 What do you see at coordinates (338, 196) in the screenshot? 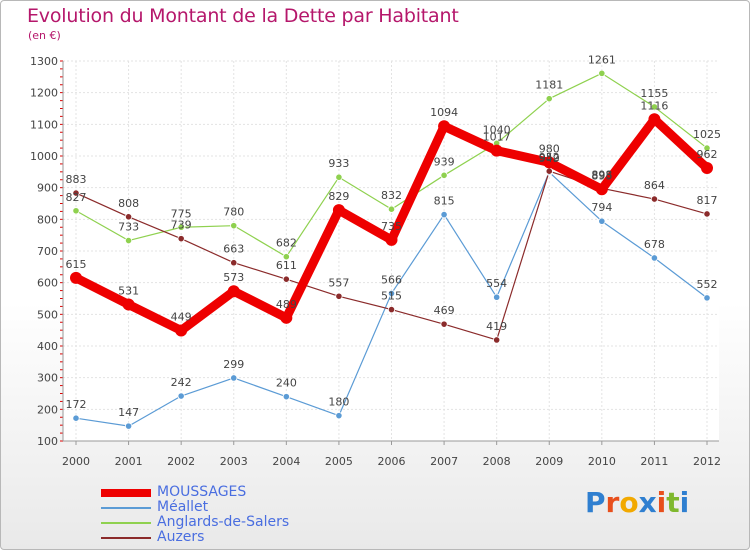
I see `data-label: 829` at bounding box center [338, 196].